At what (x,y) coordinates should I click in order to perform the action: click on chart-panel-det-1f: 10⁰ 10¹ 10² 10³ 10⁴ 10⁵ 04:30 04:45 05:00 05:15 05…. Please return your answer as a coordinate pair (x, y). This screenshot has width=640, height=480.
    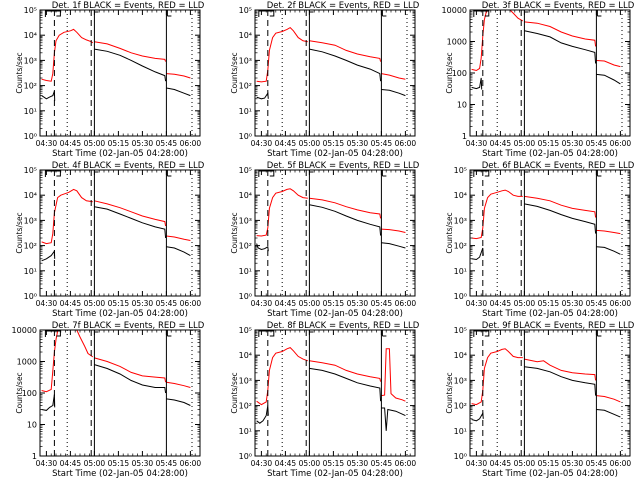
    Looking at the image, I should click on (106, 80).